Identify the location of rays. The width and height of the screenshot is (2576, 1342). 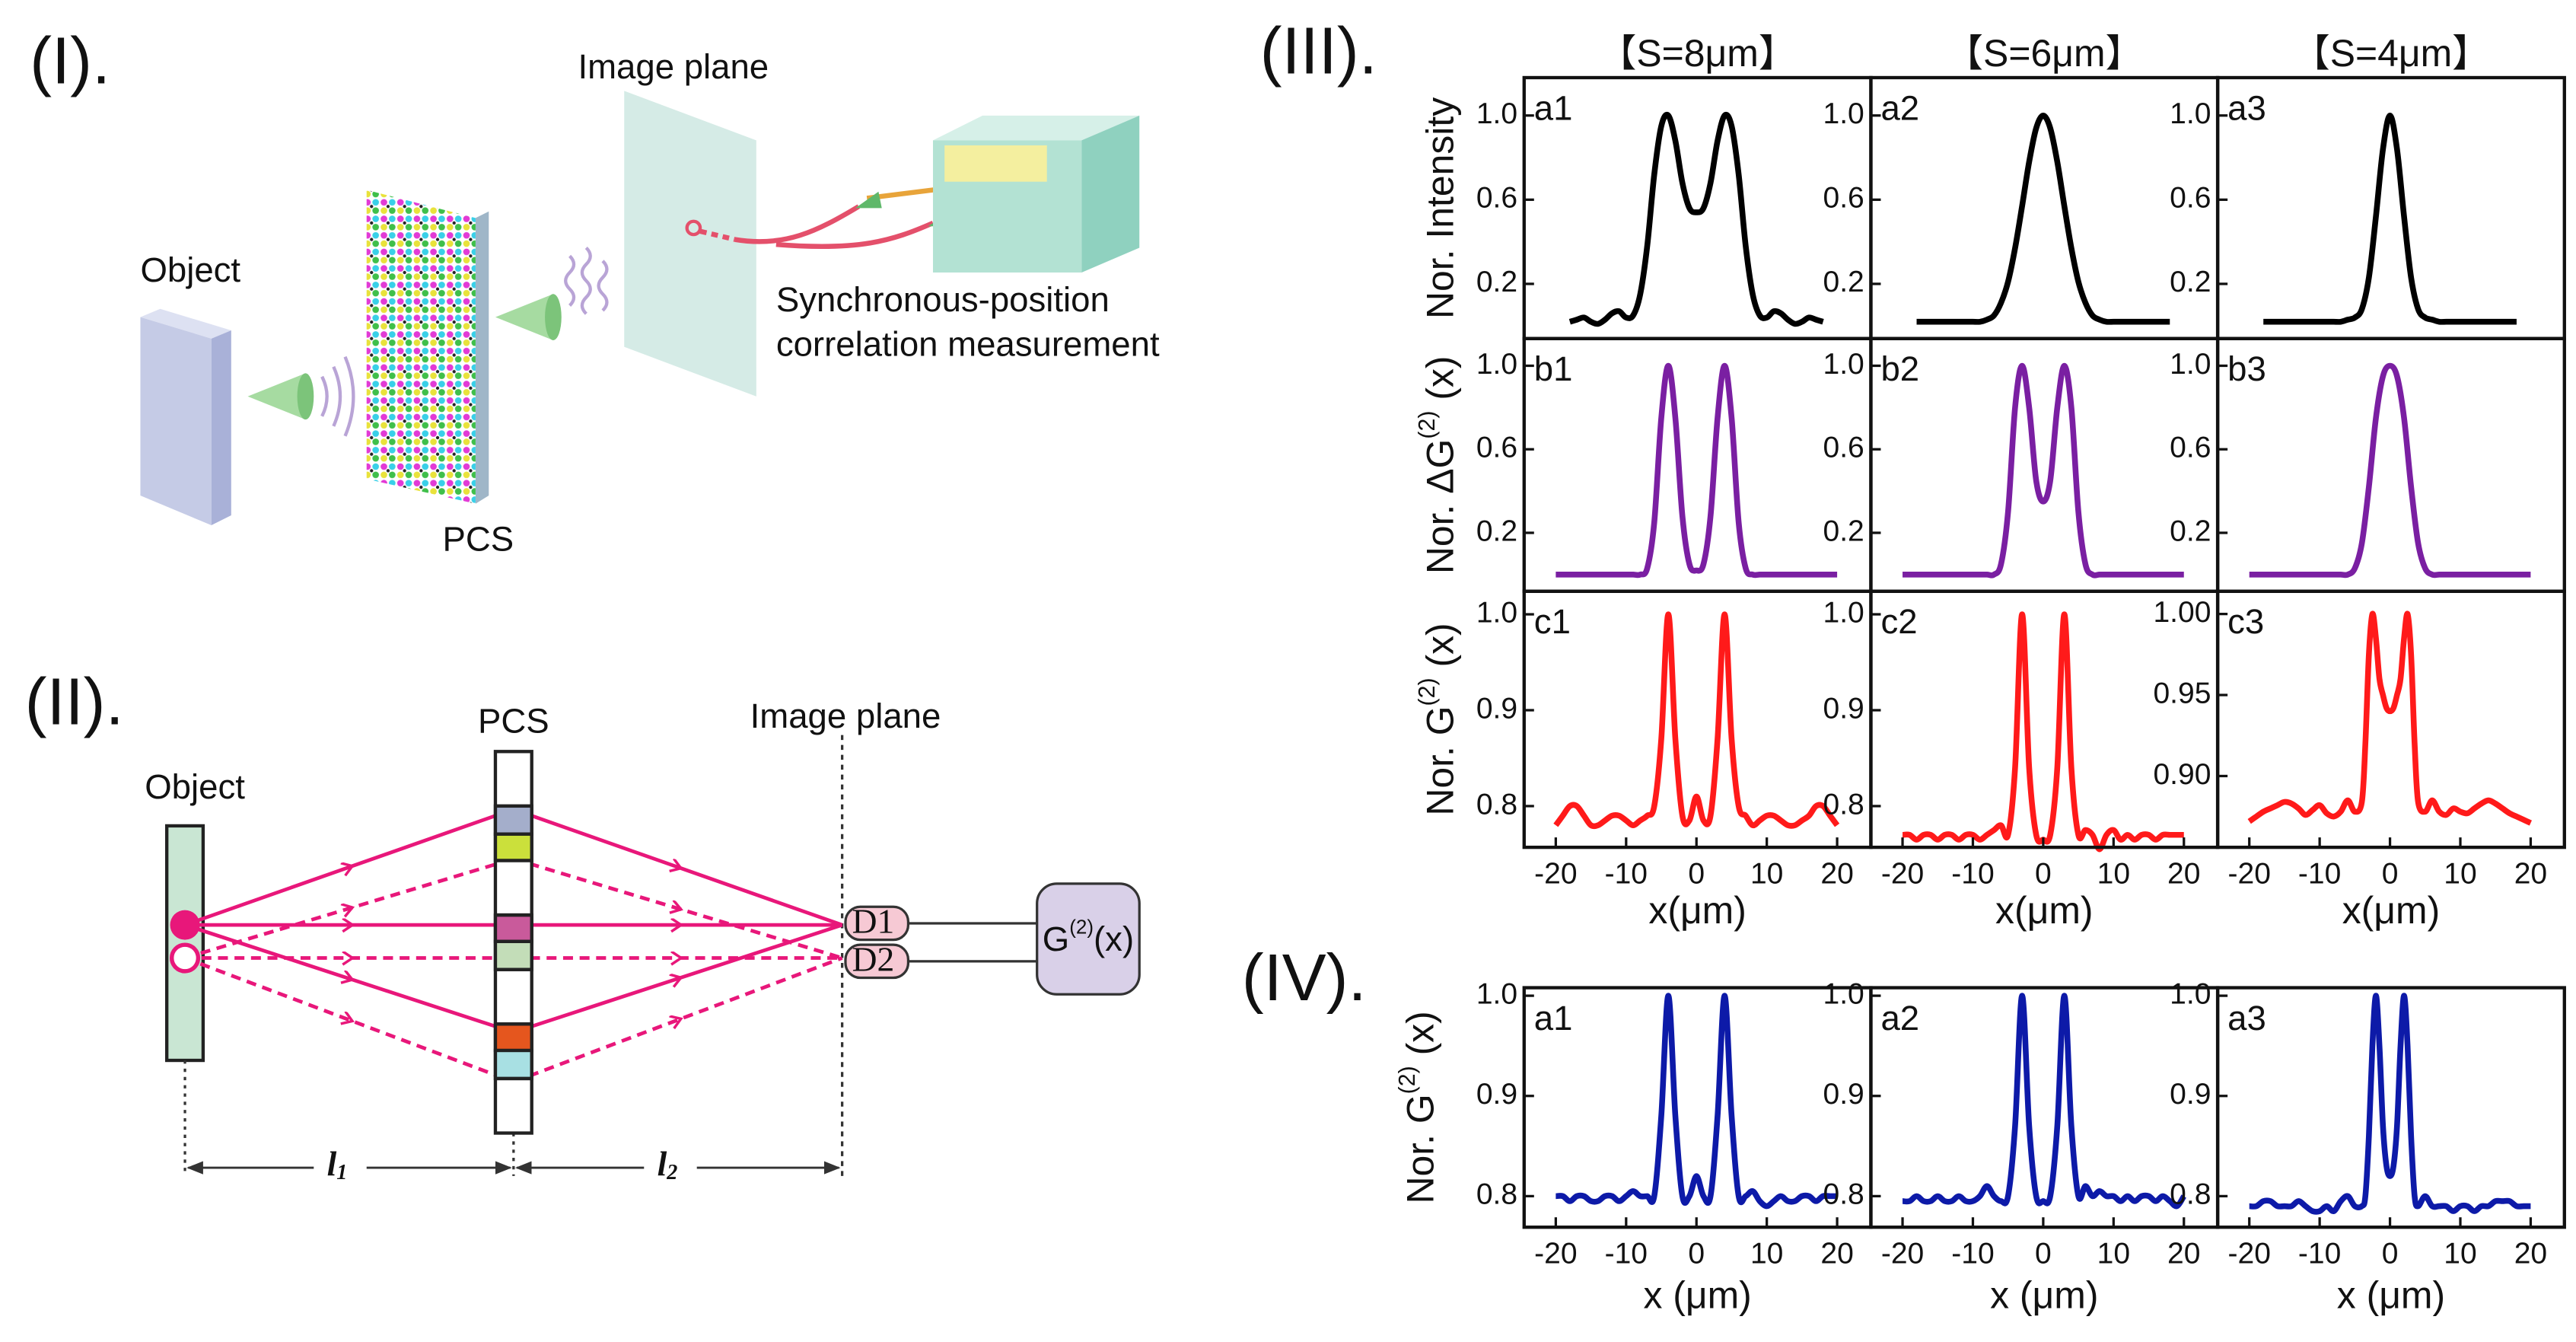
(513, 945).